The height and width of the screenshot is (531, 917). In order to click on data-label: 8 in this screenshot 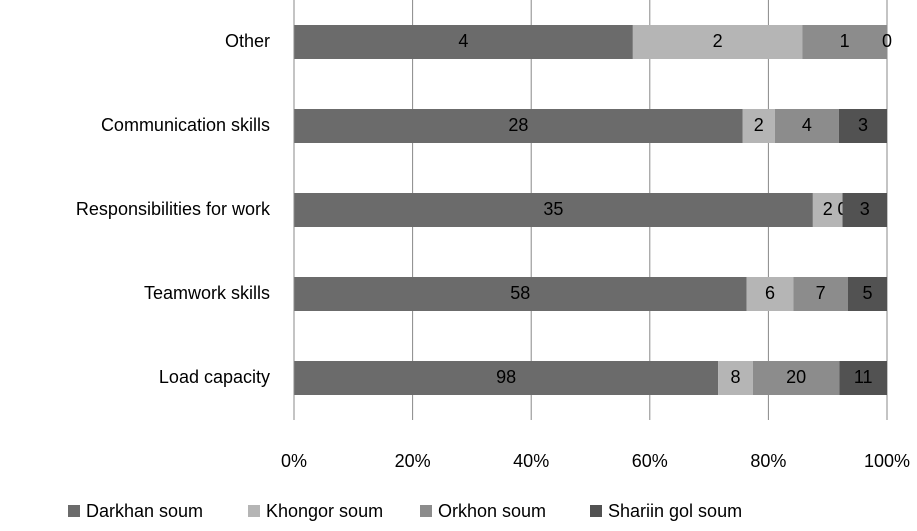, I will do `click(735, 377)`.